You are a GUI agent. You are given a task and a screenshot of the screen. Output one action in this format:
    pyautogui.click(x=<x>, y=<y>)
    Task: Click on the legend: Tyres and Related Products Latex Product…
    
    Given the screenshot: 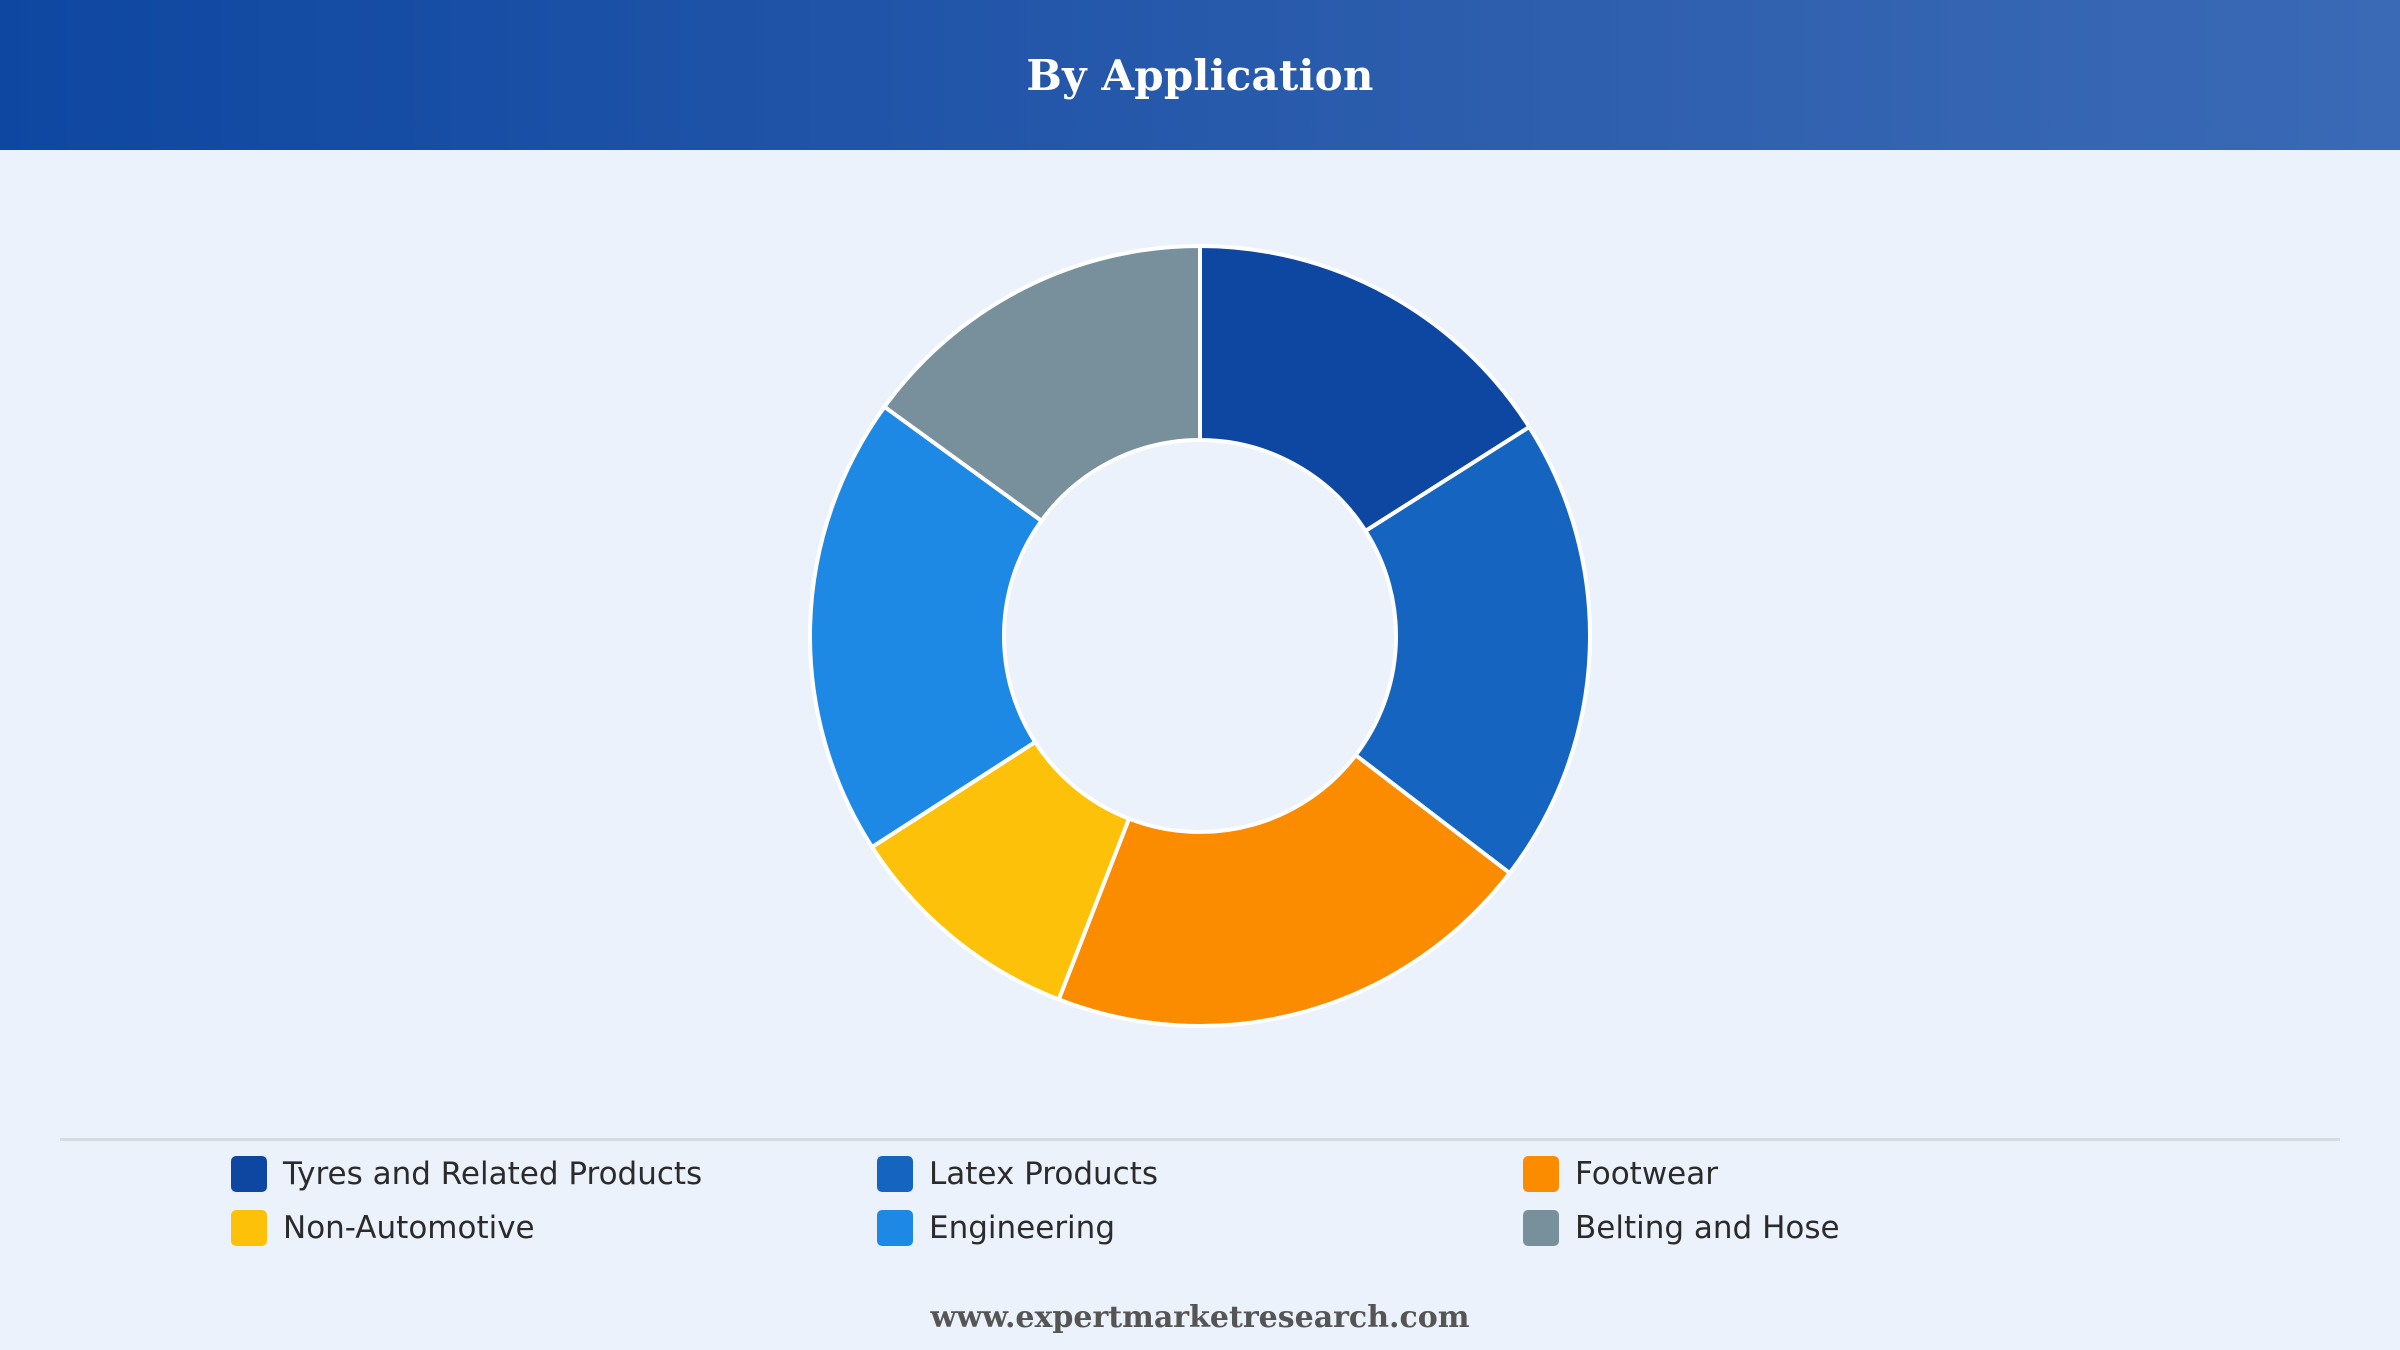 What is the action you would take?
    pyautogui.click(x=1191, y=1201)
    